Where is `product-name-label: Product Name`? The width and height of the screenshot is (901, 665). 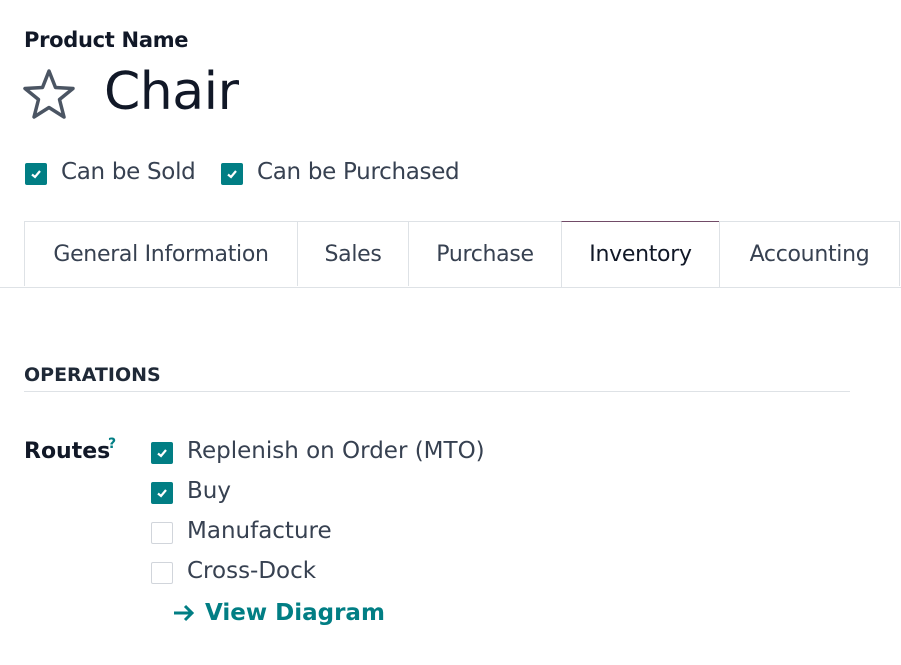
product-name-label: Product Name is located at coordinates (106, 40).